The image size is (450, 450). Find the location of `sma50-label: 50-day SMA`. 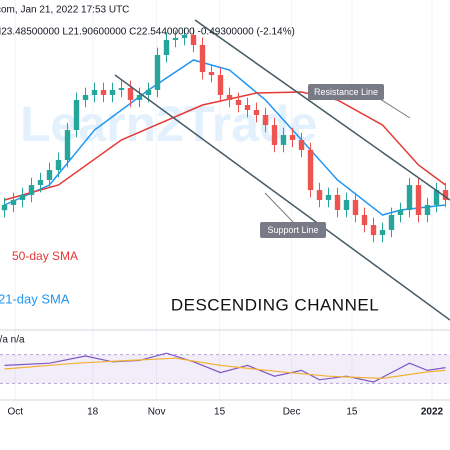

sma50-label: 50-day SMA is located at coordinates (45, 256).